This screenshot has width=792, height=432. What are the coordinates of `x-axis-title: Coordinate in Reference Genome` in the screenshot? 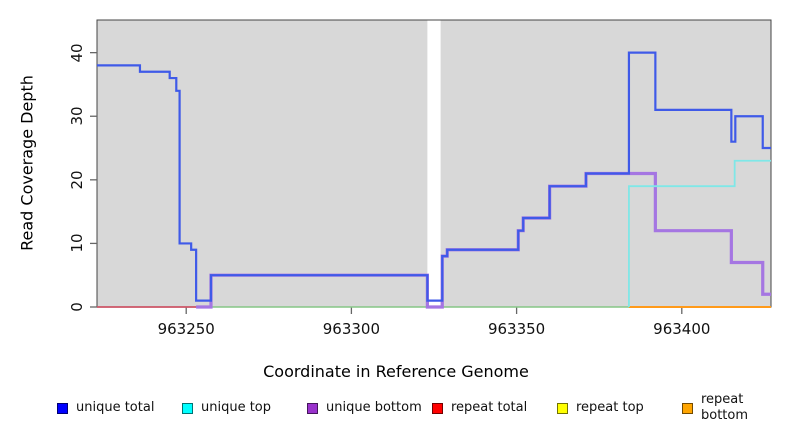 It's located at (396, 371).